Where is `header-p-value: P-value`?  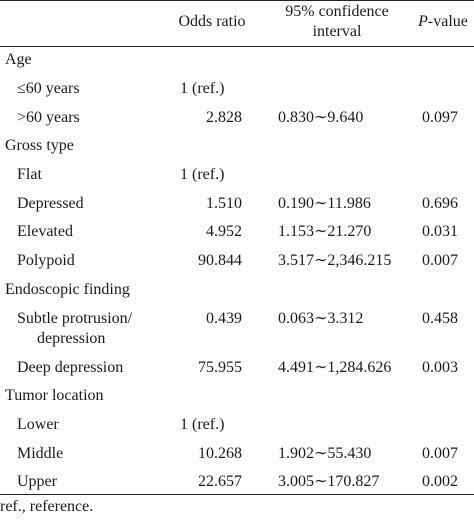
header-p-value: P-value is located at coordinates (443, 21).